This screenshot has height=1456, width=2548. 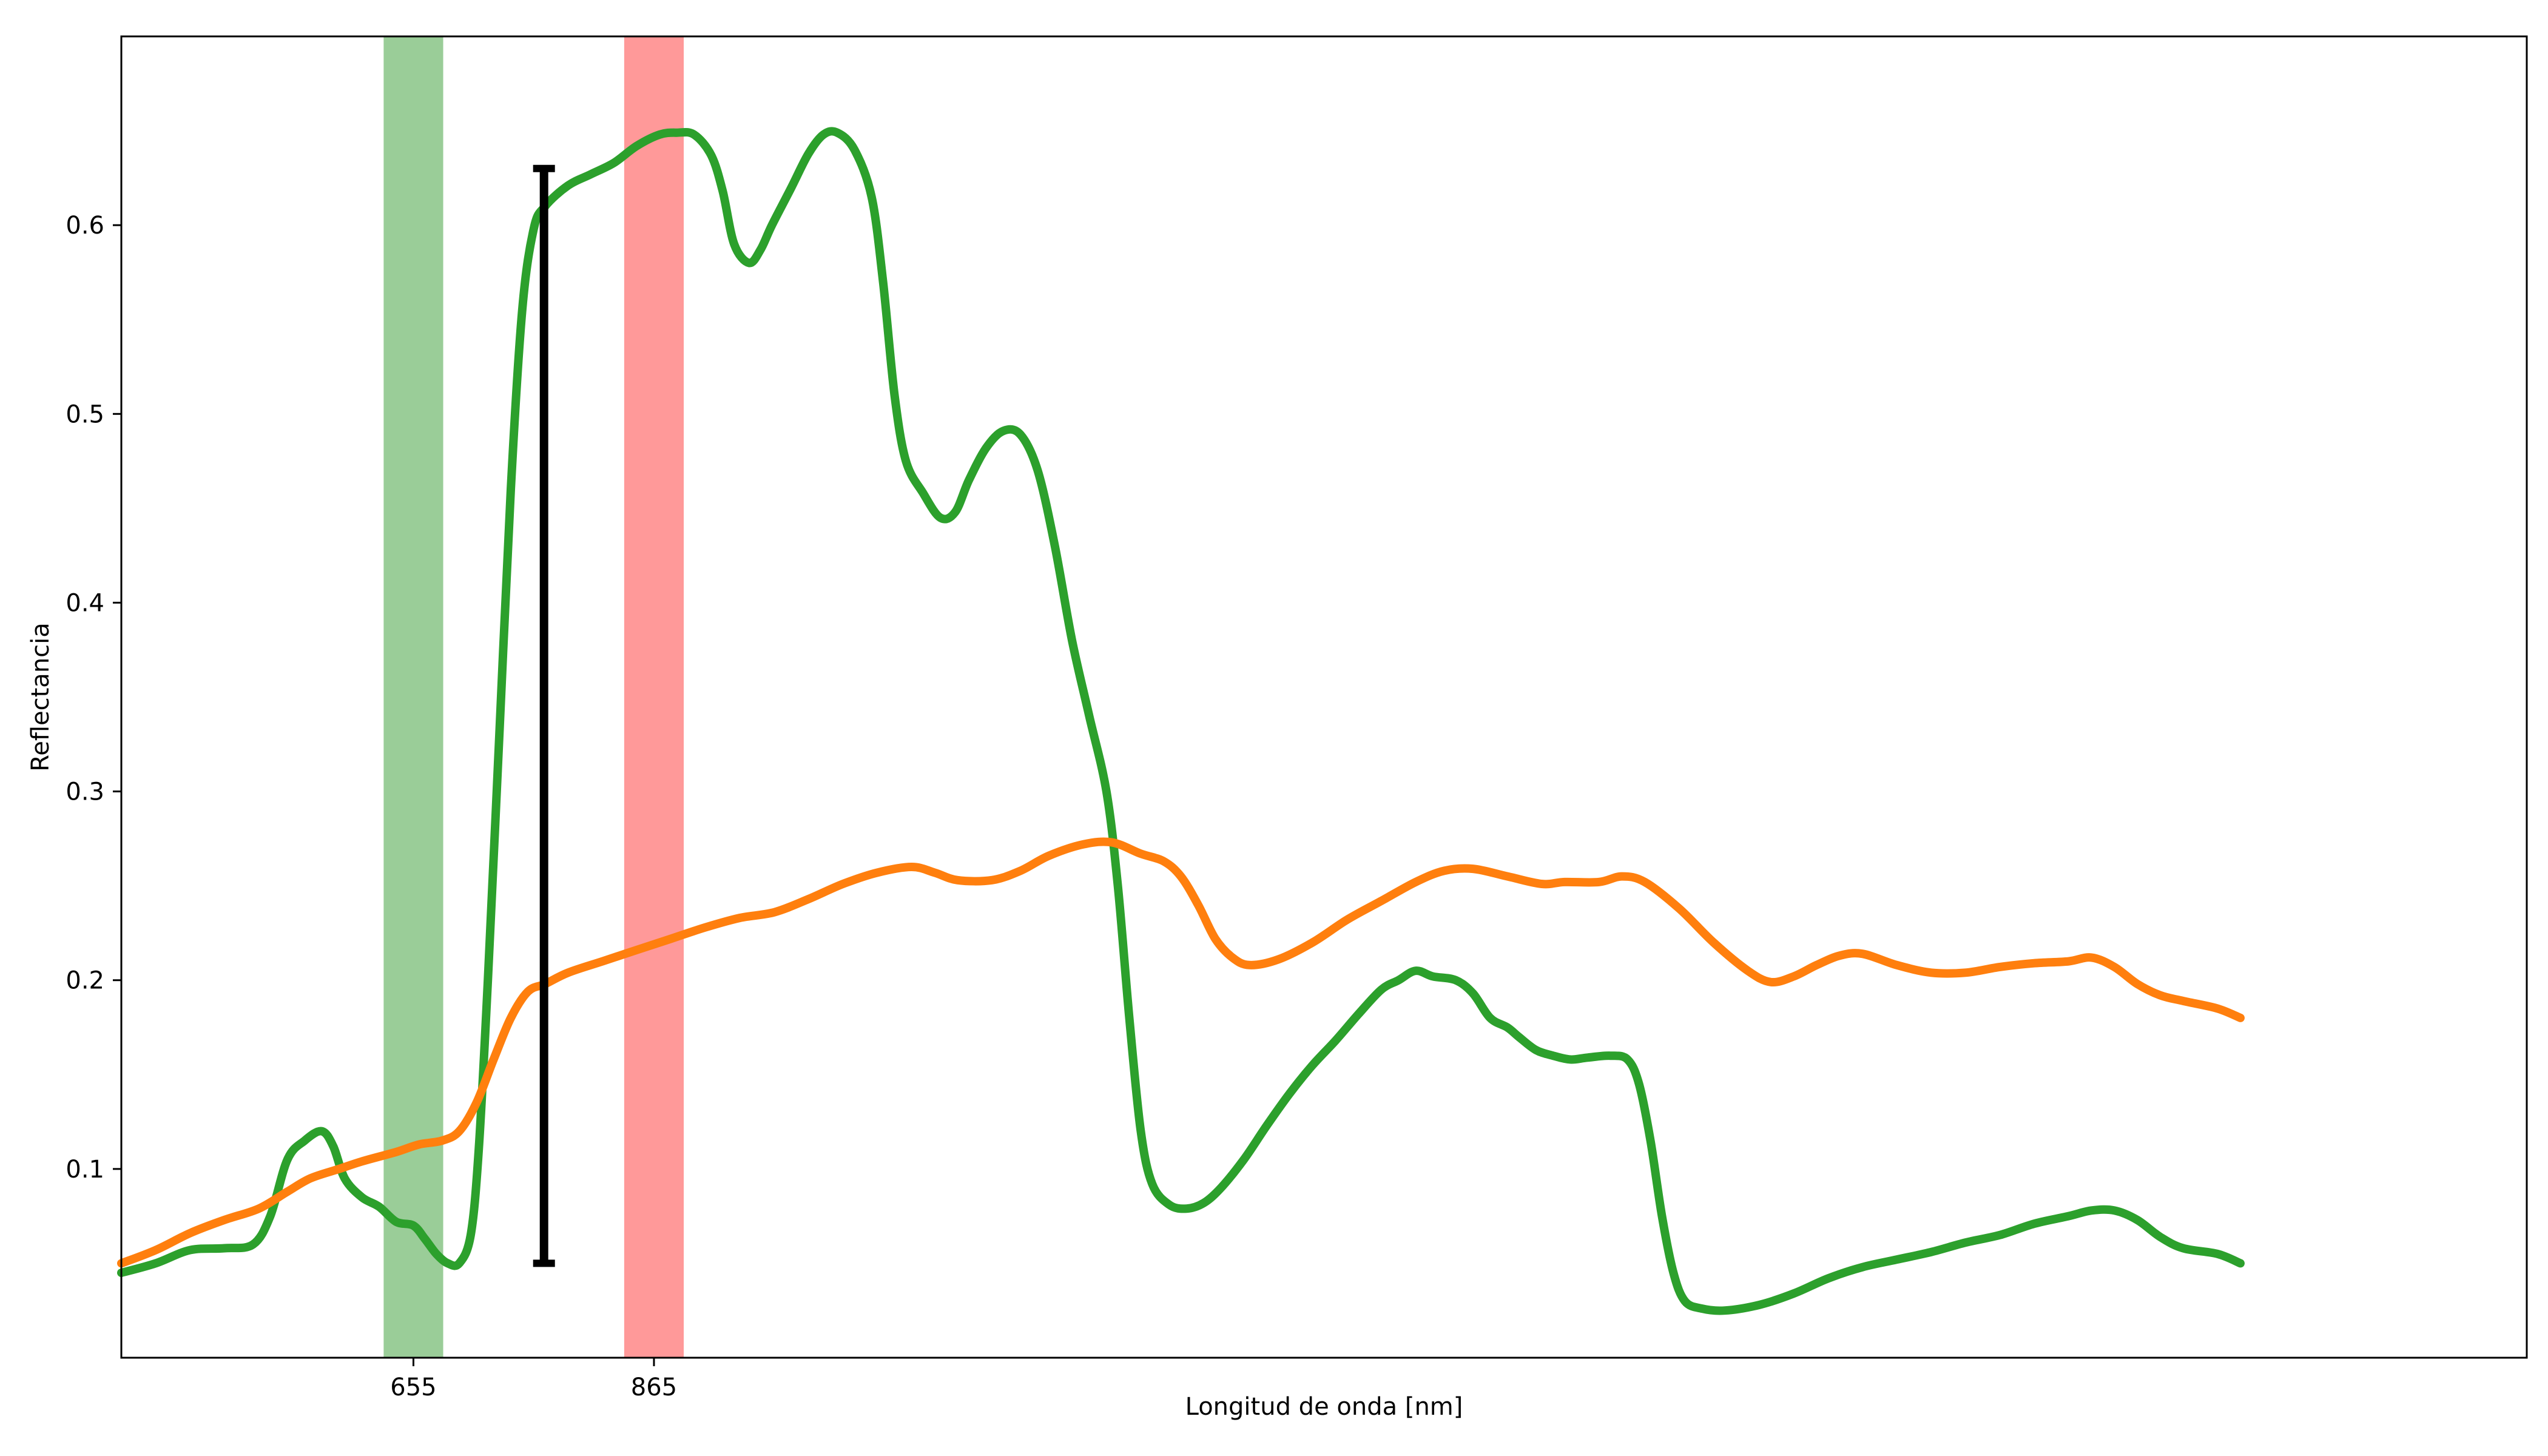 I want to click on y-tick-label: 0.6, so click(x=85, y=226).